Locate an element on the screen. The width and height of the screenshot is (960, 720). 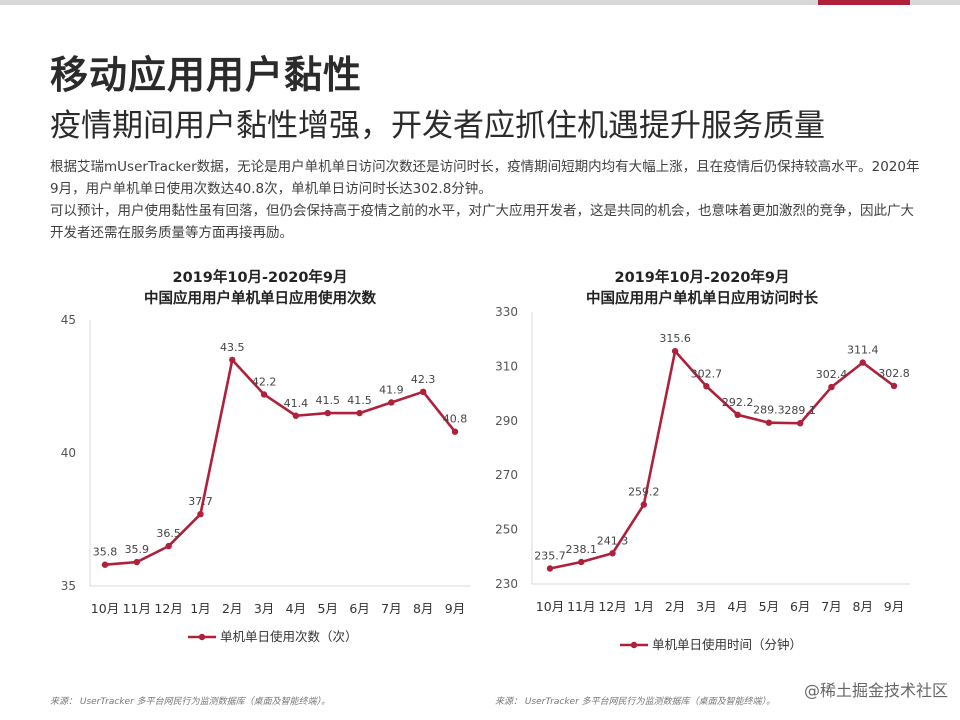
chart2-y-tick-label: 310 is located at coordinates (506, 366).